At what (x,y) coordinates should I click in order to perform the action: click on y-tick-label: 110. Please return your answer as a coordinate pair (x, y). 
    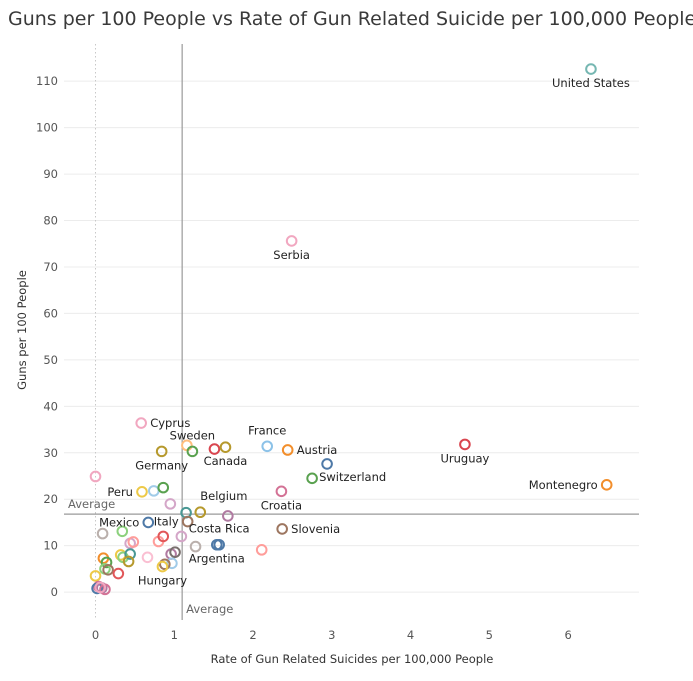
    Looking at the image, I should click on (47, 81).